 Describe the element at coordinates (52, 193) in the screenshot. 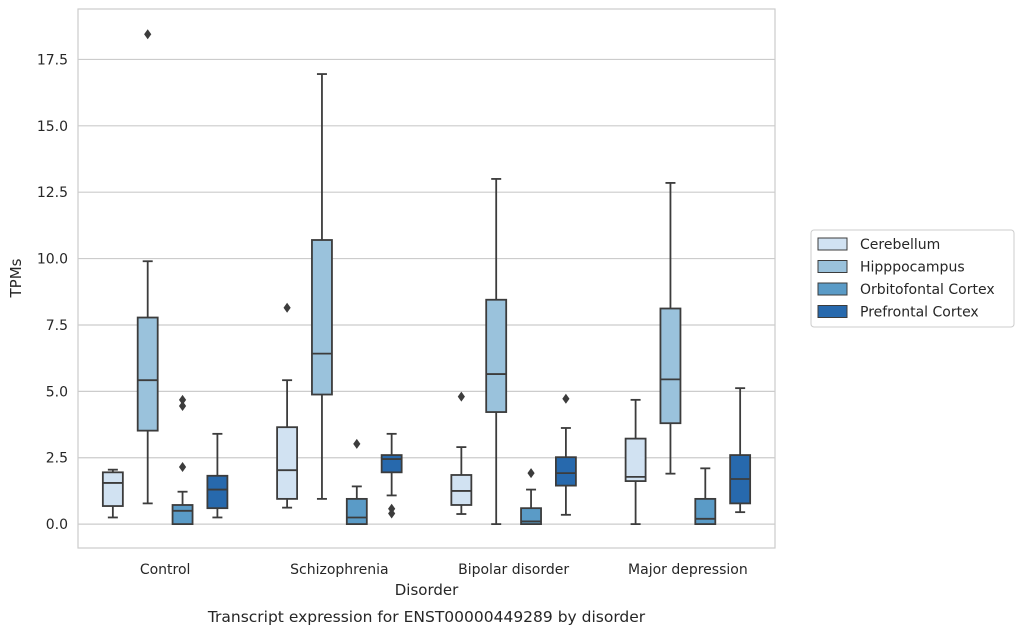

I see `y-tick-label: 12.5` at that location.